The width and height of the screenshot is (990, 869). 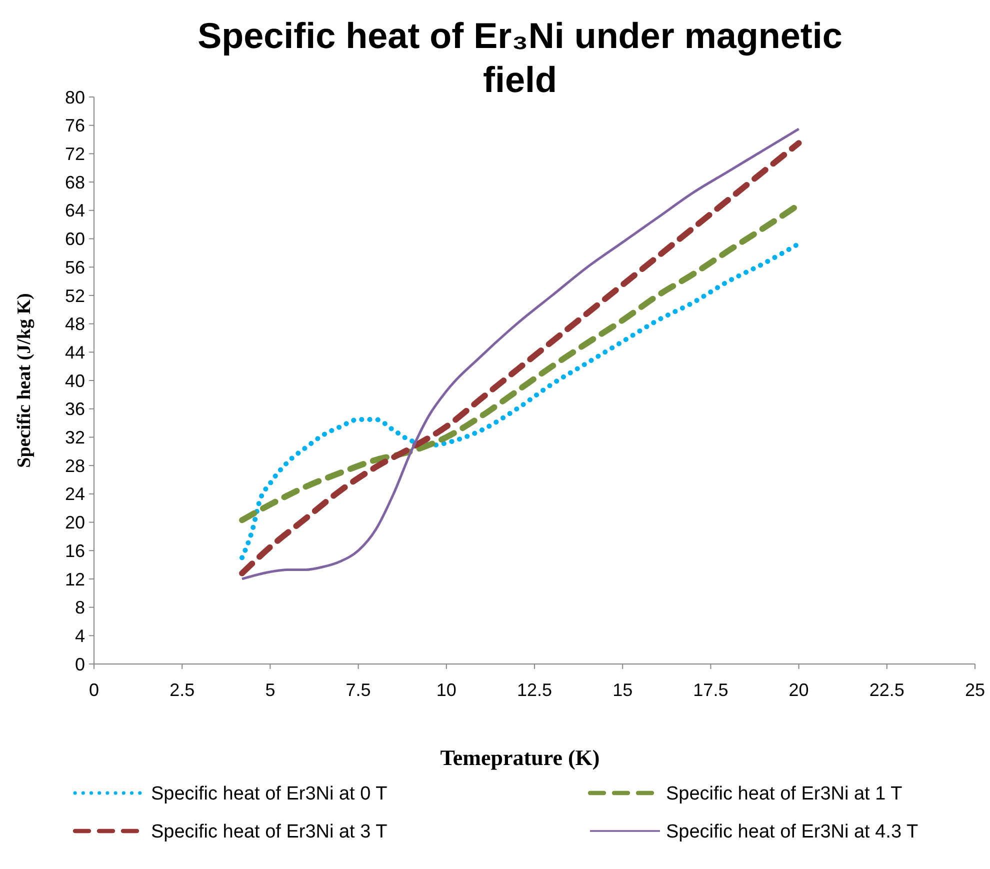 What do you see at coordinates (79, 608) in the screenshot?
I see `y-tick-label: 8` at bounding box center [79, 608].